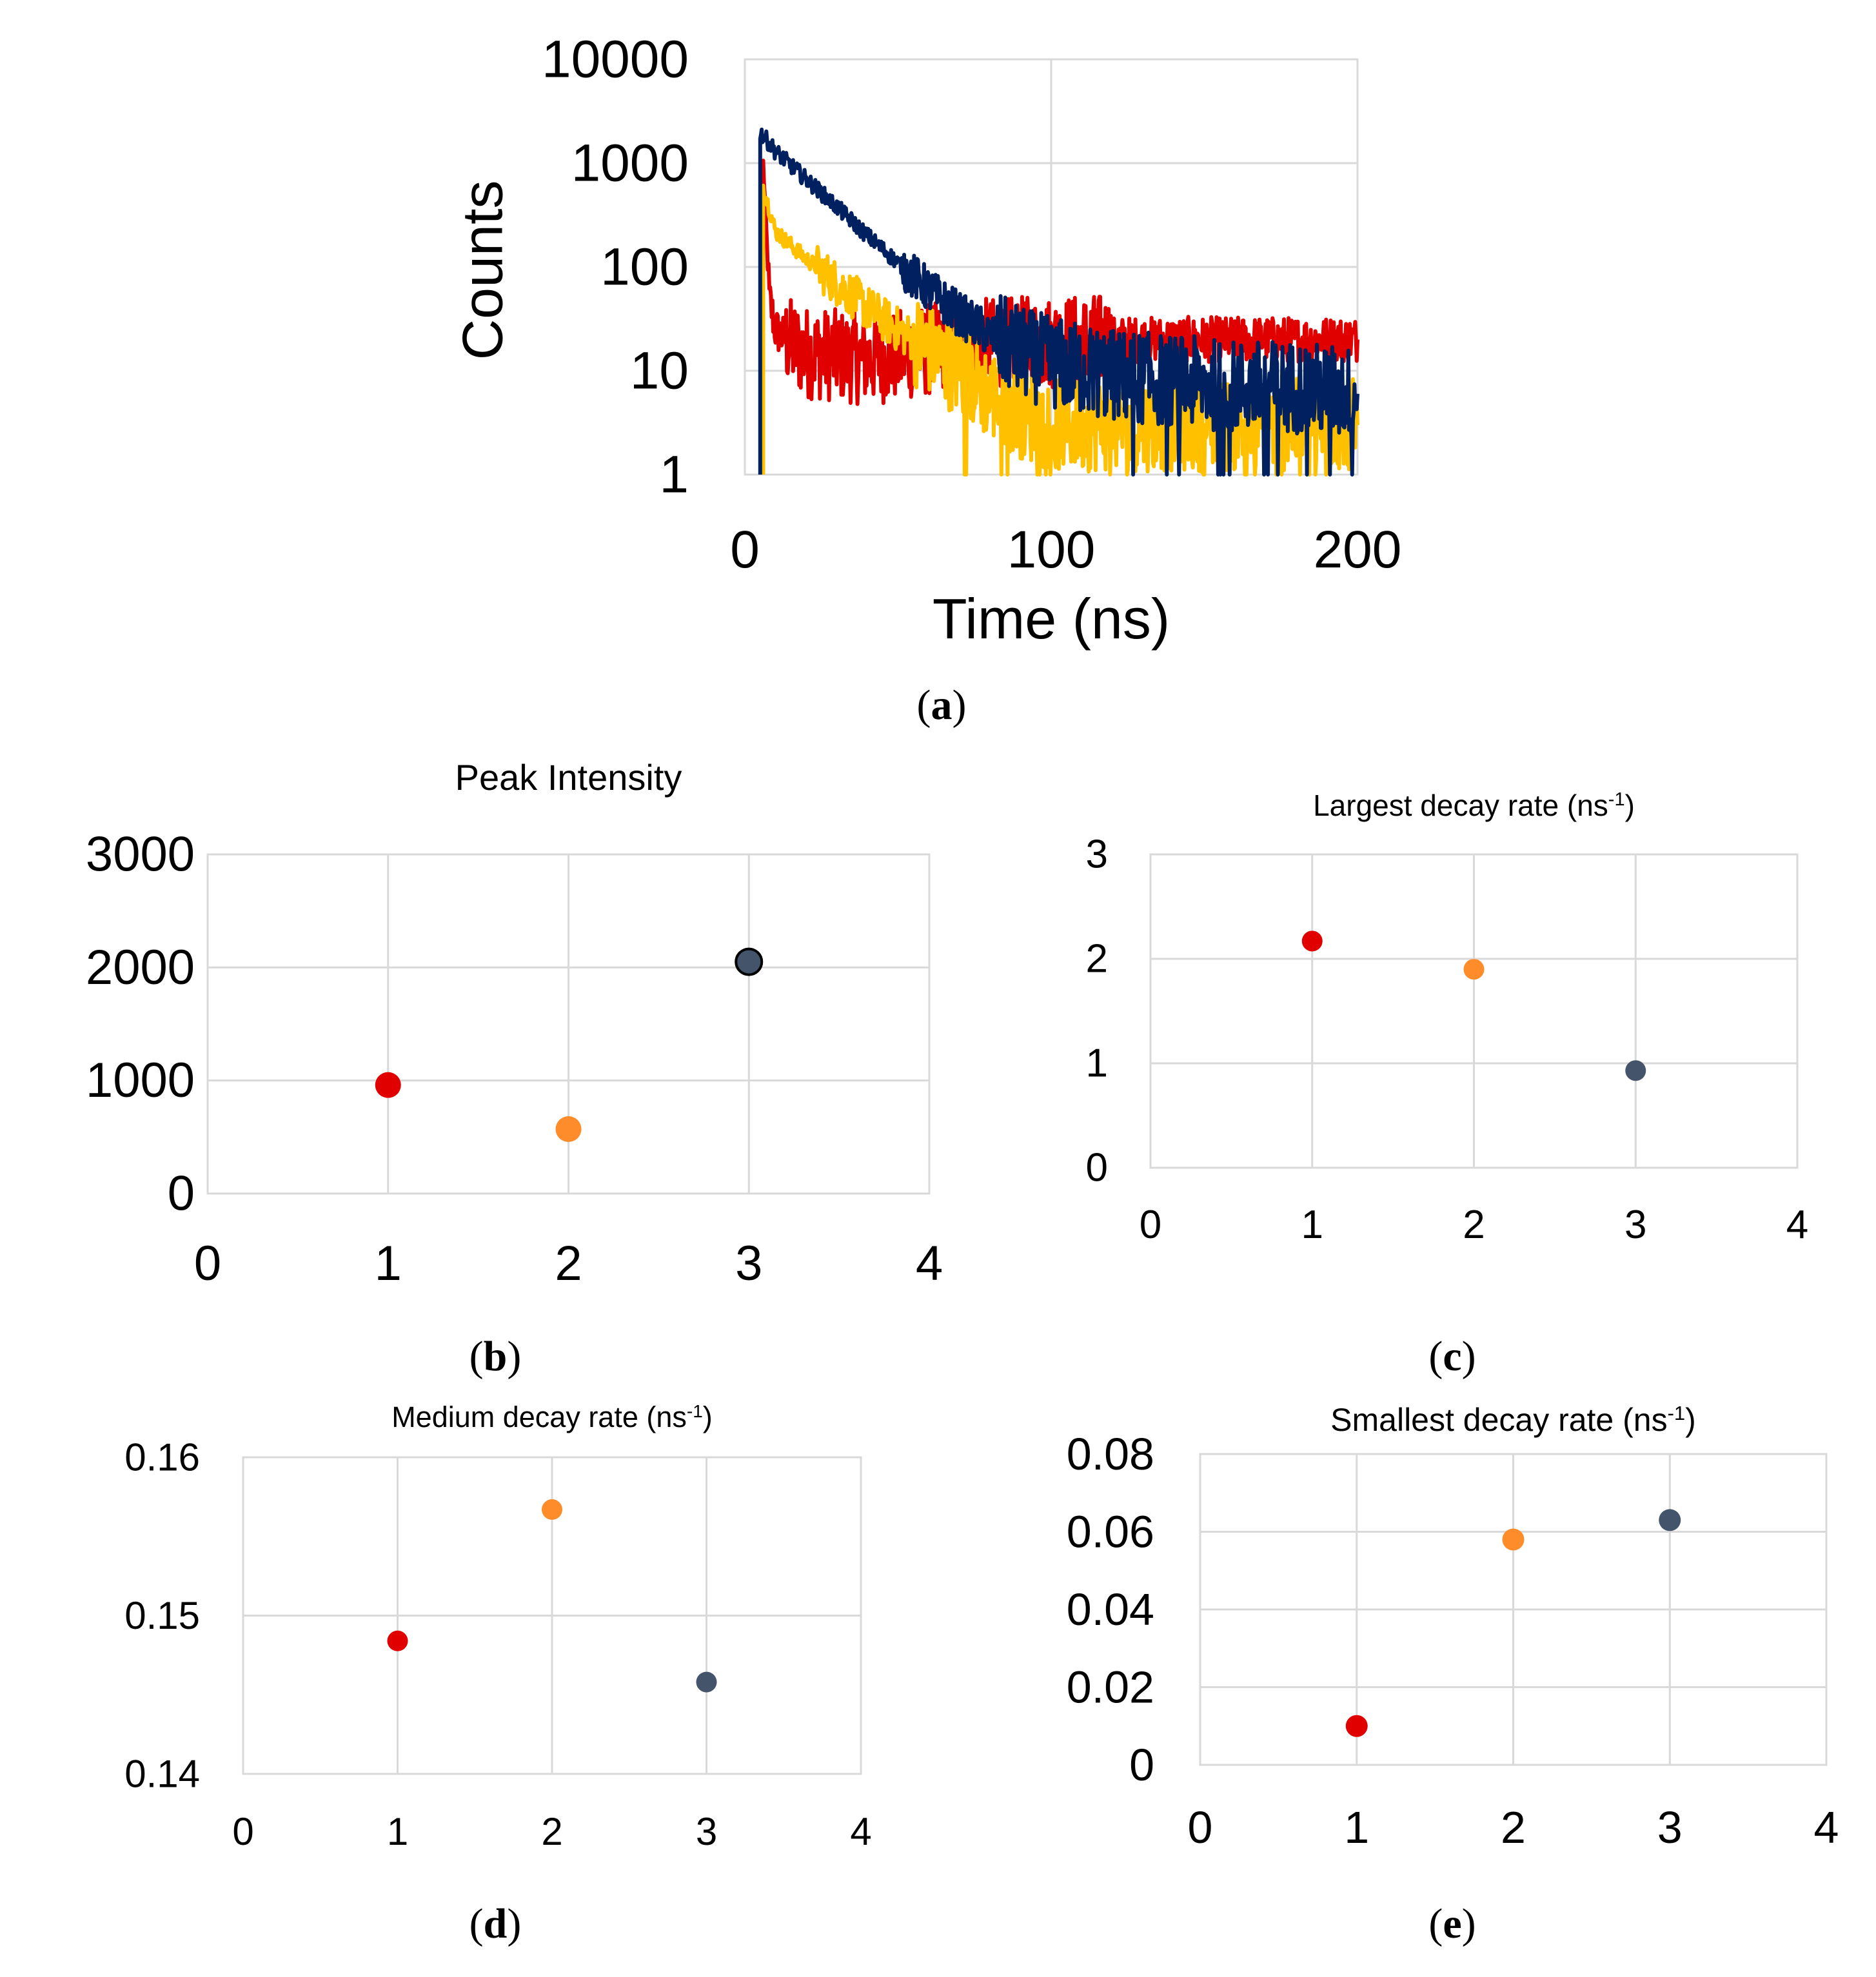 This screenshot has width=1876, height=1977. What do you see at coordinates (1097, 1063) in the screenshot?
I see `y-tick-label-c-1: 1` at bounding box center [1097, 1063].